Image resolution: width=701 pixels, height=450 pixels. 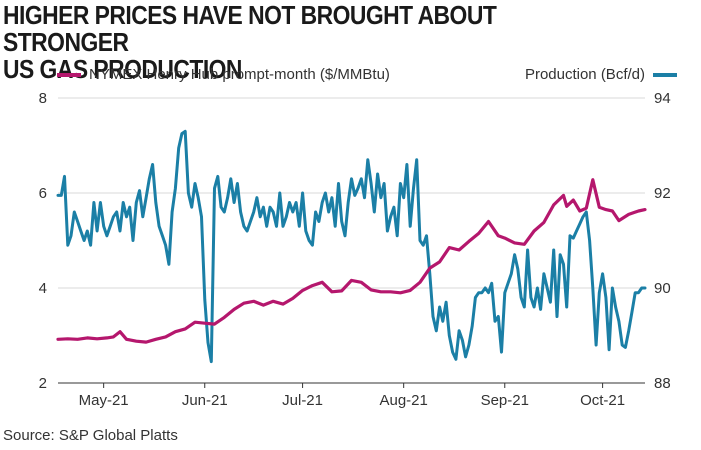 What do you see at coordinates (351, 395) in the screenshot?
I see `x-axis: May-21 Jun-21 Jul-21 Aug-21 Sep-21 Oct-21` at bounding box center [351, 395].